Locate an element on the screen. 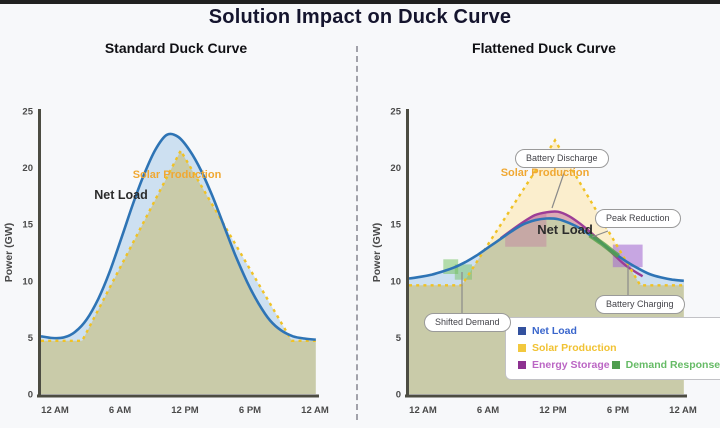  legend-label-net-load: Net Load is located at coordinates (554, 331).